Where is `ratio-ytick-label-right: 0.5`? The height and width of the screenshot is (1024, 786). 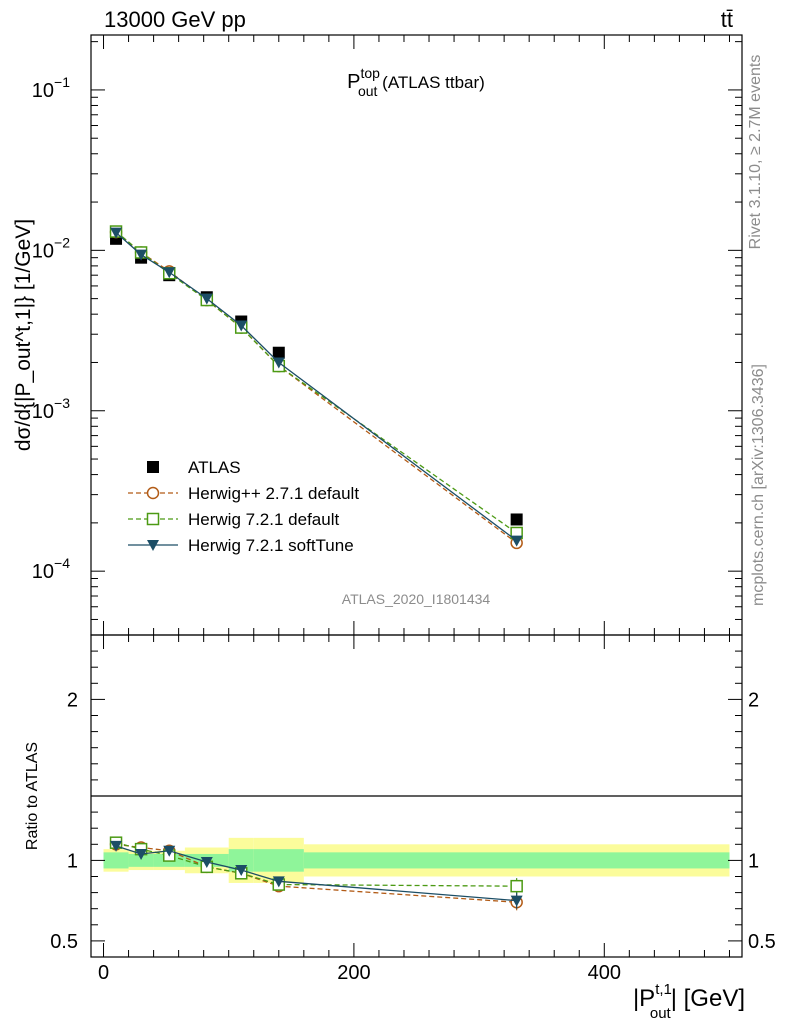
ratio-ytick-label-right: 0.5 is located at coordinates (762, 942).